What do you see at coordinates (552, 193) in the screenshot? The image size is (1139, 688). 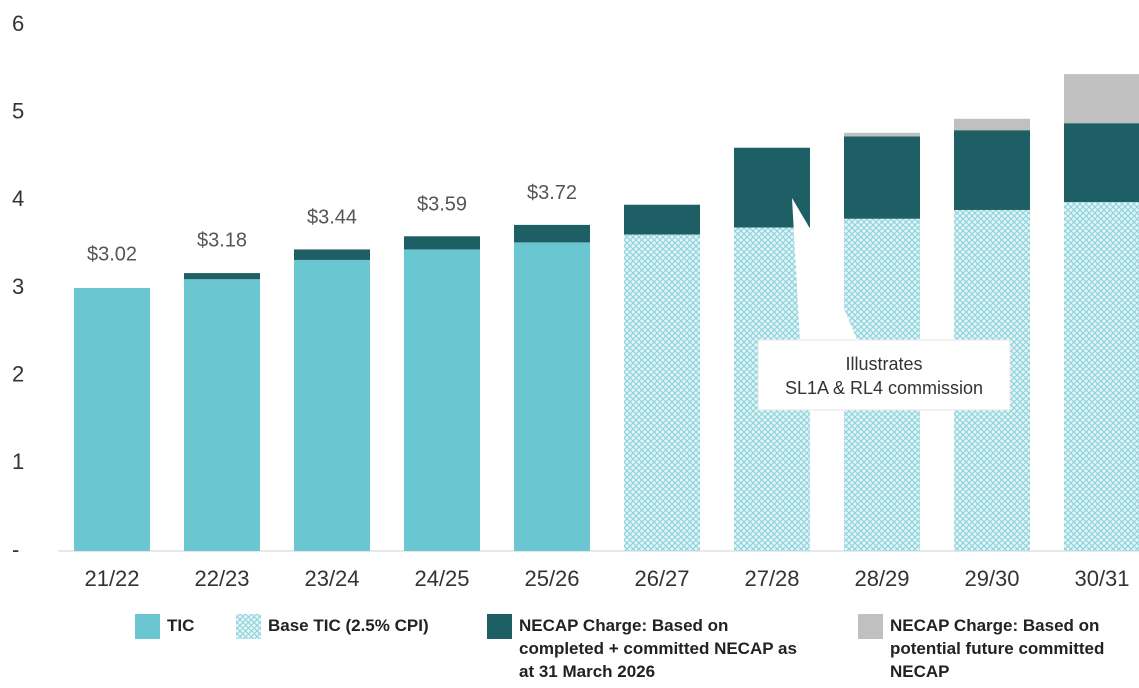 I see `data-label: $3.72` at bounding box center [552, 193].